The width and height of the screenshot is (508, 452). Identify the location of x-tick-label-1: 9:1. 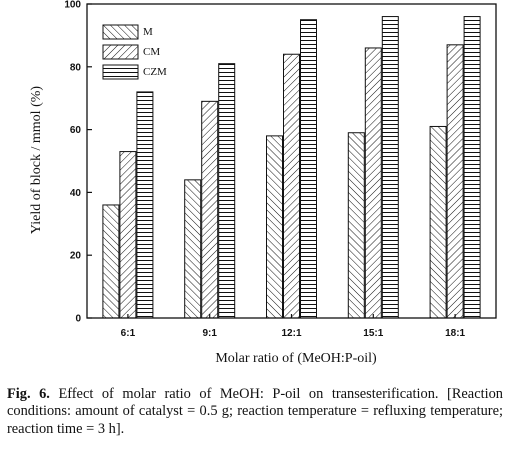
(209, 333).